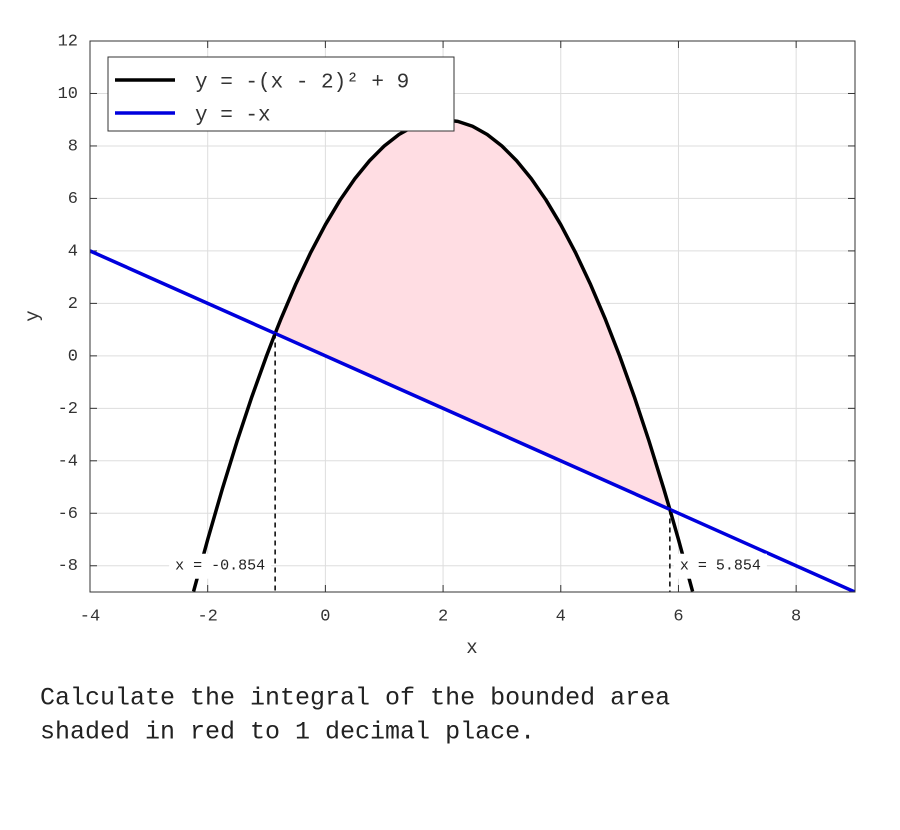  What do you see at coordinates (325, 616) in the screenshot?
I see `x-tick-label: 0` at bounding box center [325, 616].